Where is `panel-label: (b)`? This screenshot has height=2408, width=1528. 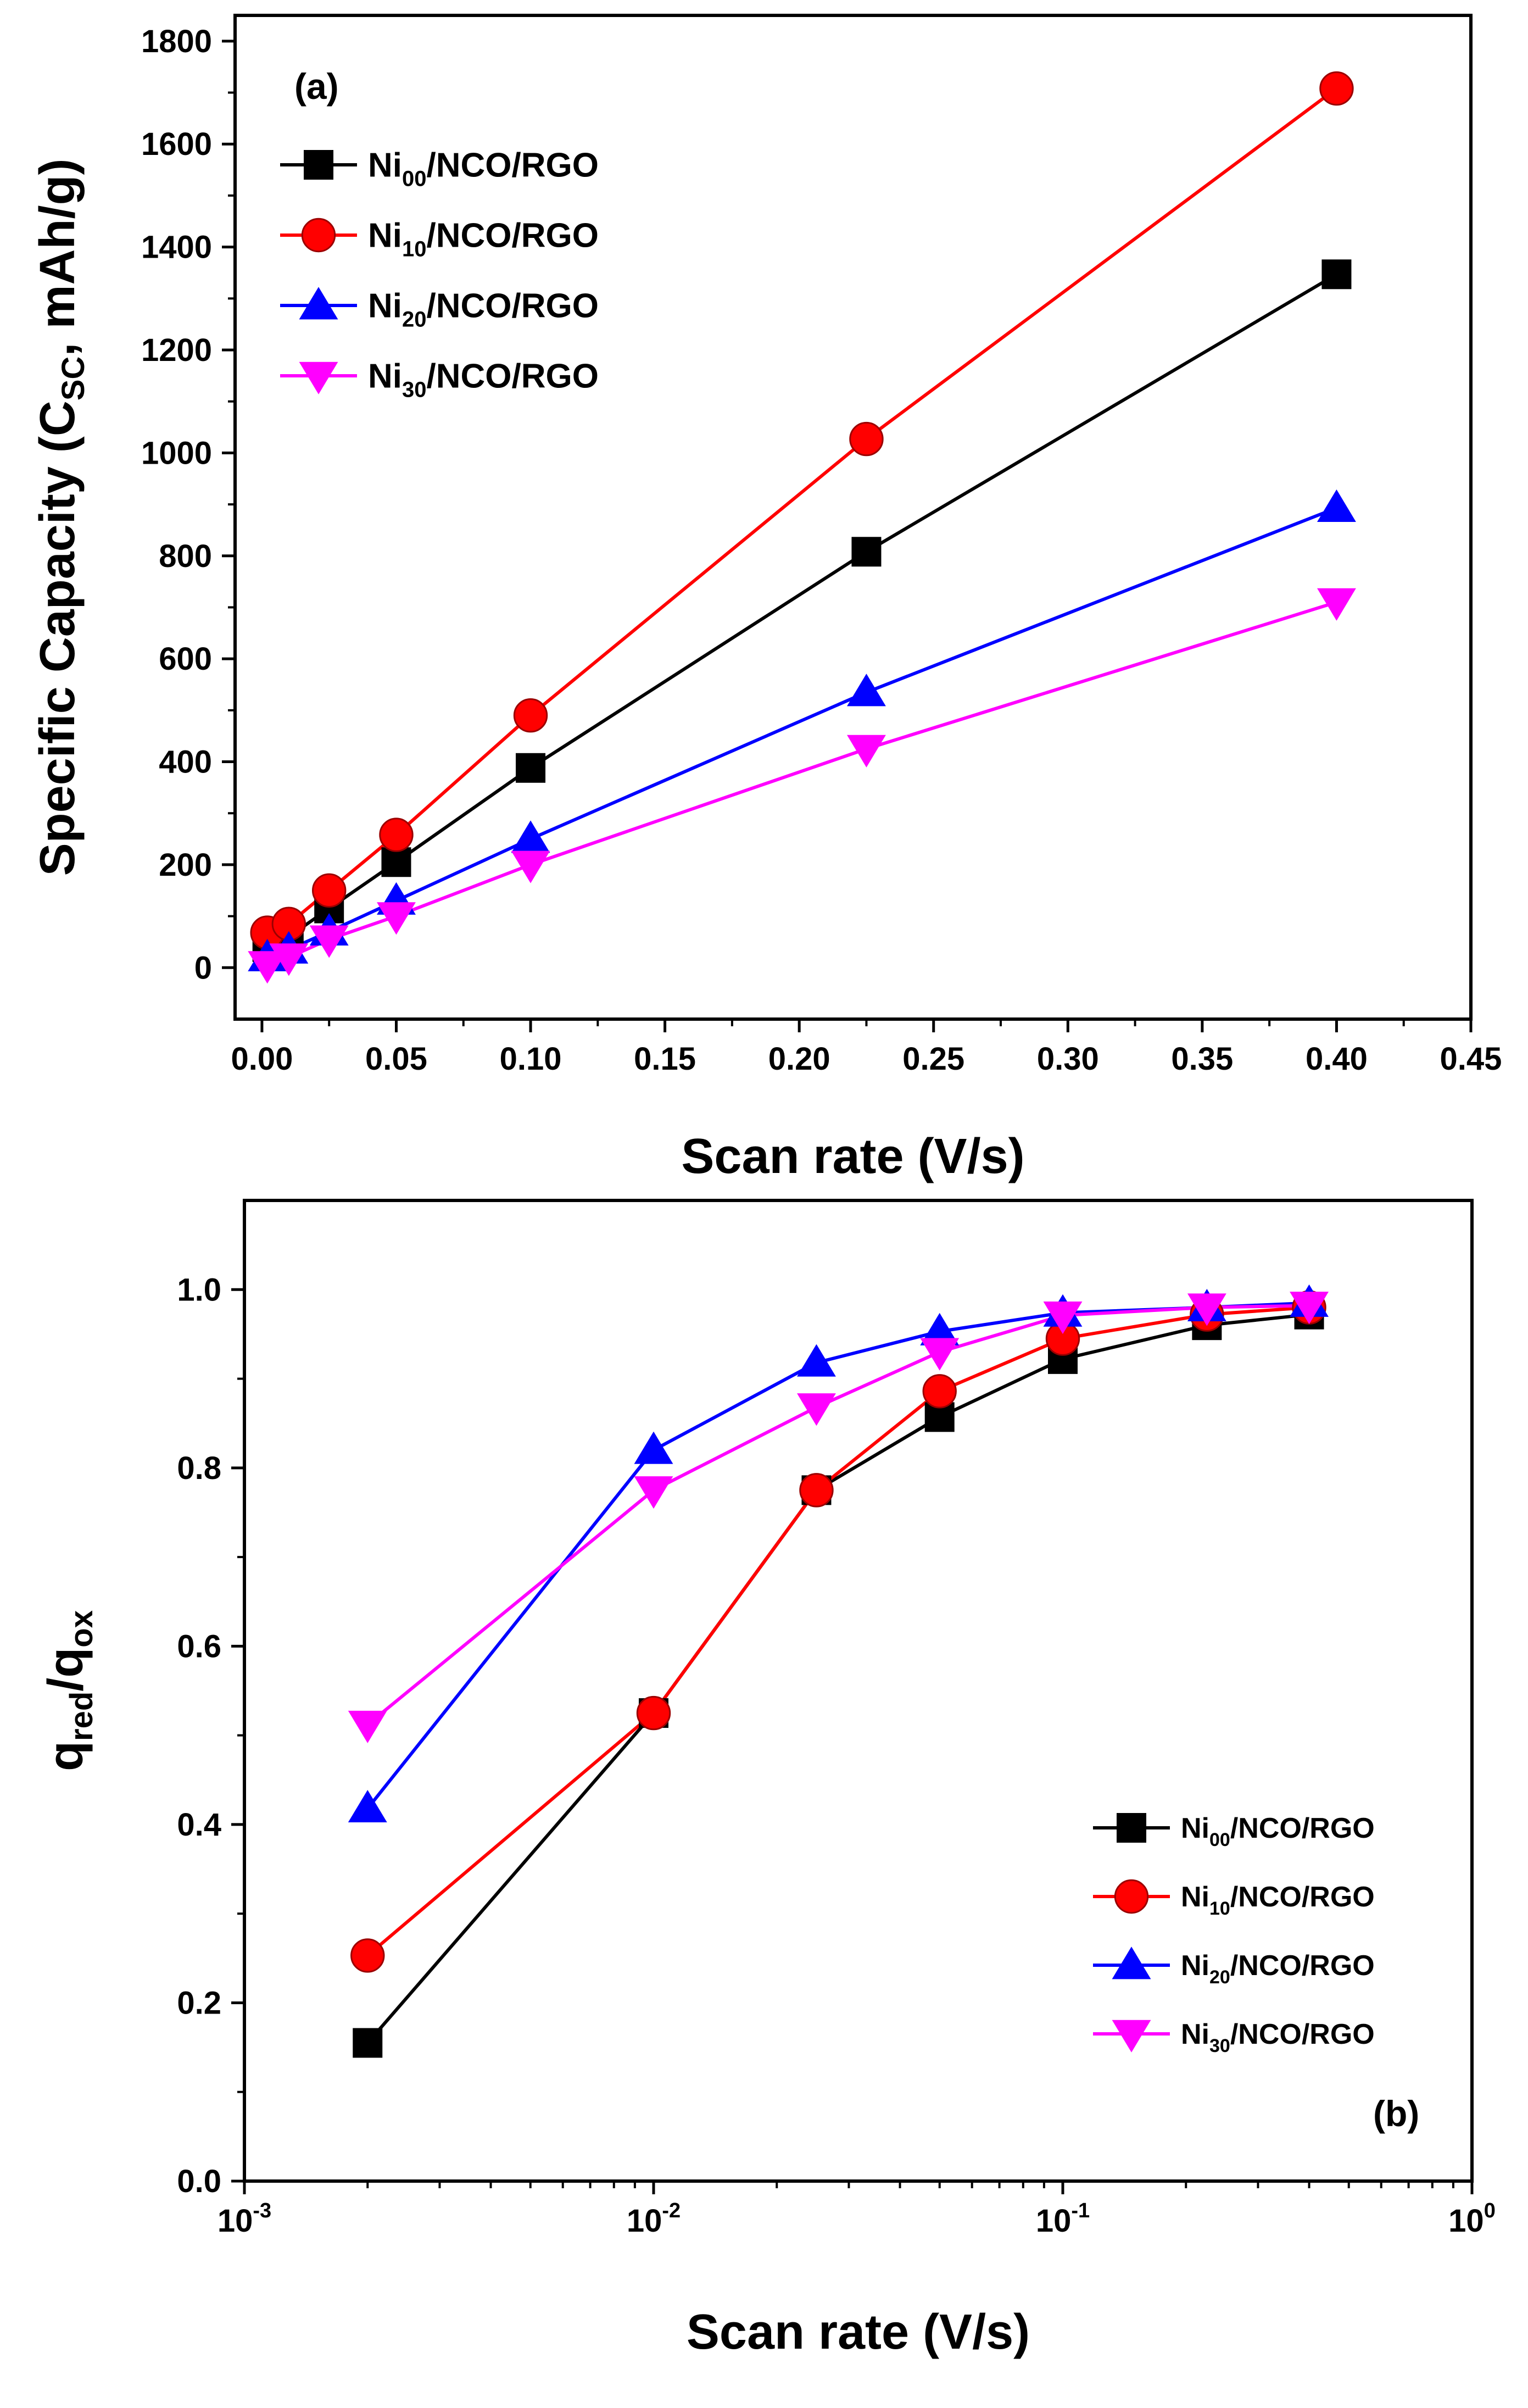
panel-label: (b) is located at coordinates (1396, 2113).